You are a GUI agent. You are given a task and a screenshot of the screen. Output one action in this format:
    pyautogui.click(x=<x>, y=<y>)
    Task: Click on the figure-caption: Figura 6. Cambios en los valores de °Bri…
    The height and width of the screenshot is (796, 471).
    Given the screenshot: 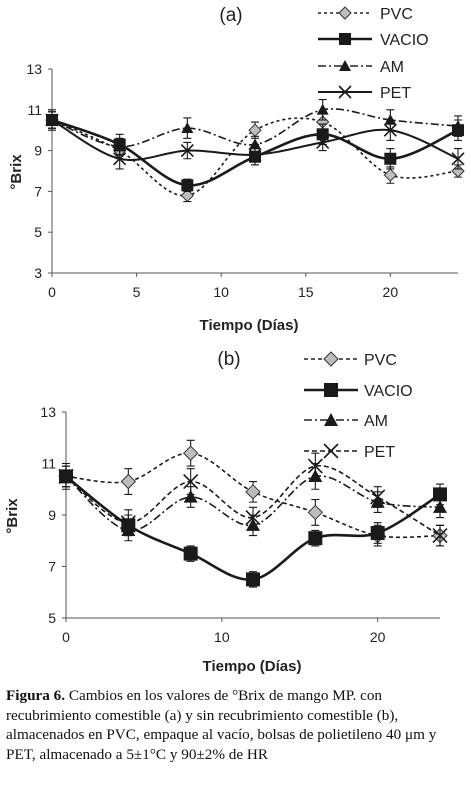 What is the action you would take?
    pyautogui.click(x=237, y=725)
    